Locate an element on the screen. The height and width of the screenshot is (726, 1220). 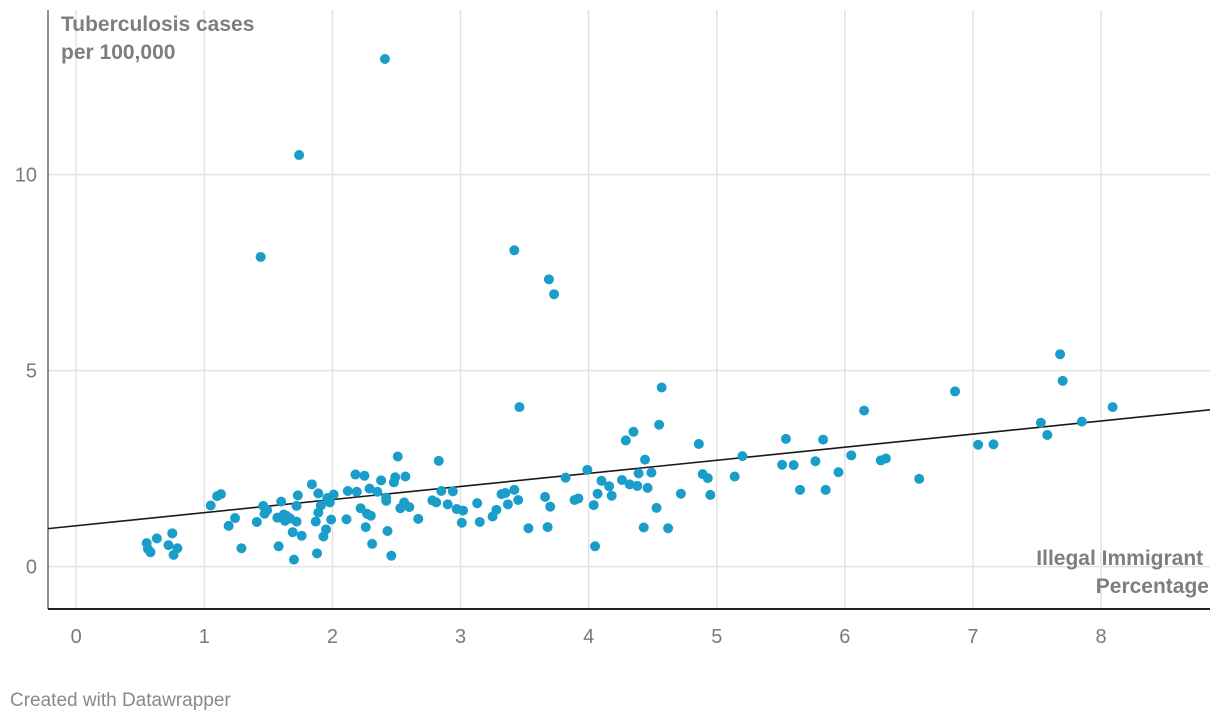
credit-text: Created with Datawrapper is located at coordinates (120, 700).